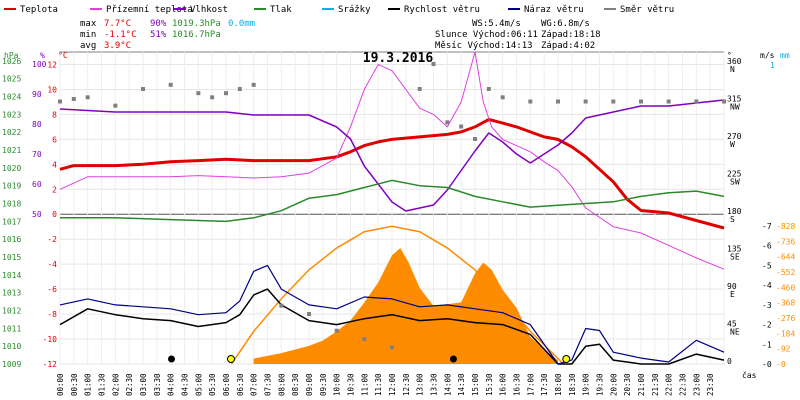 This screenshot has height=400, width=800. What do you see at coordinates (11, 346) in the screenshot?
I see `hpa-tick-label: 1010` at bounding box center [11, 346].